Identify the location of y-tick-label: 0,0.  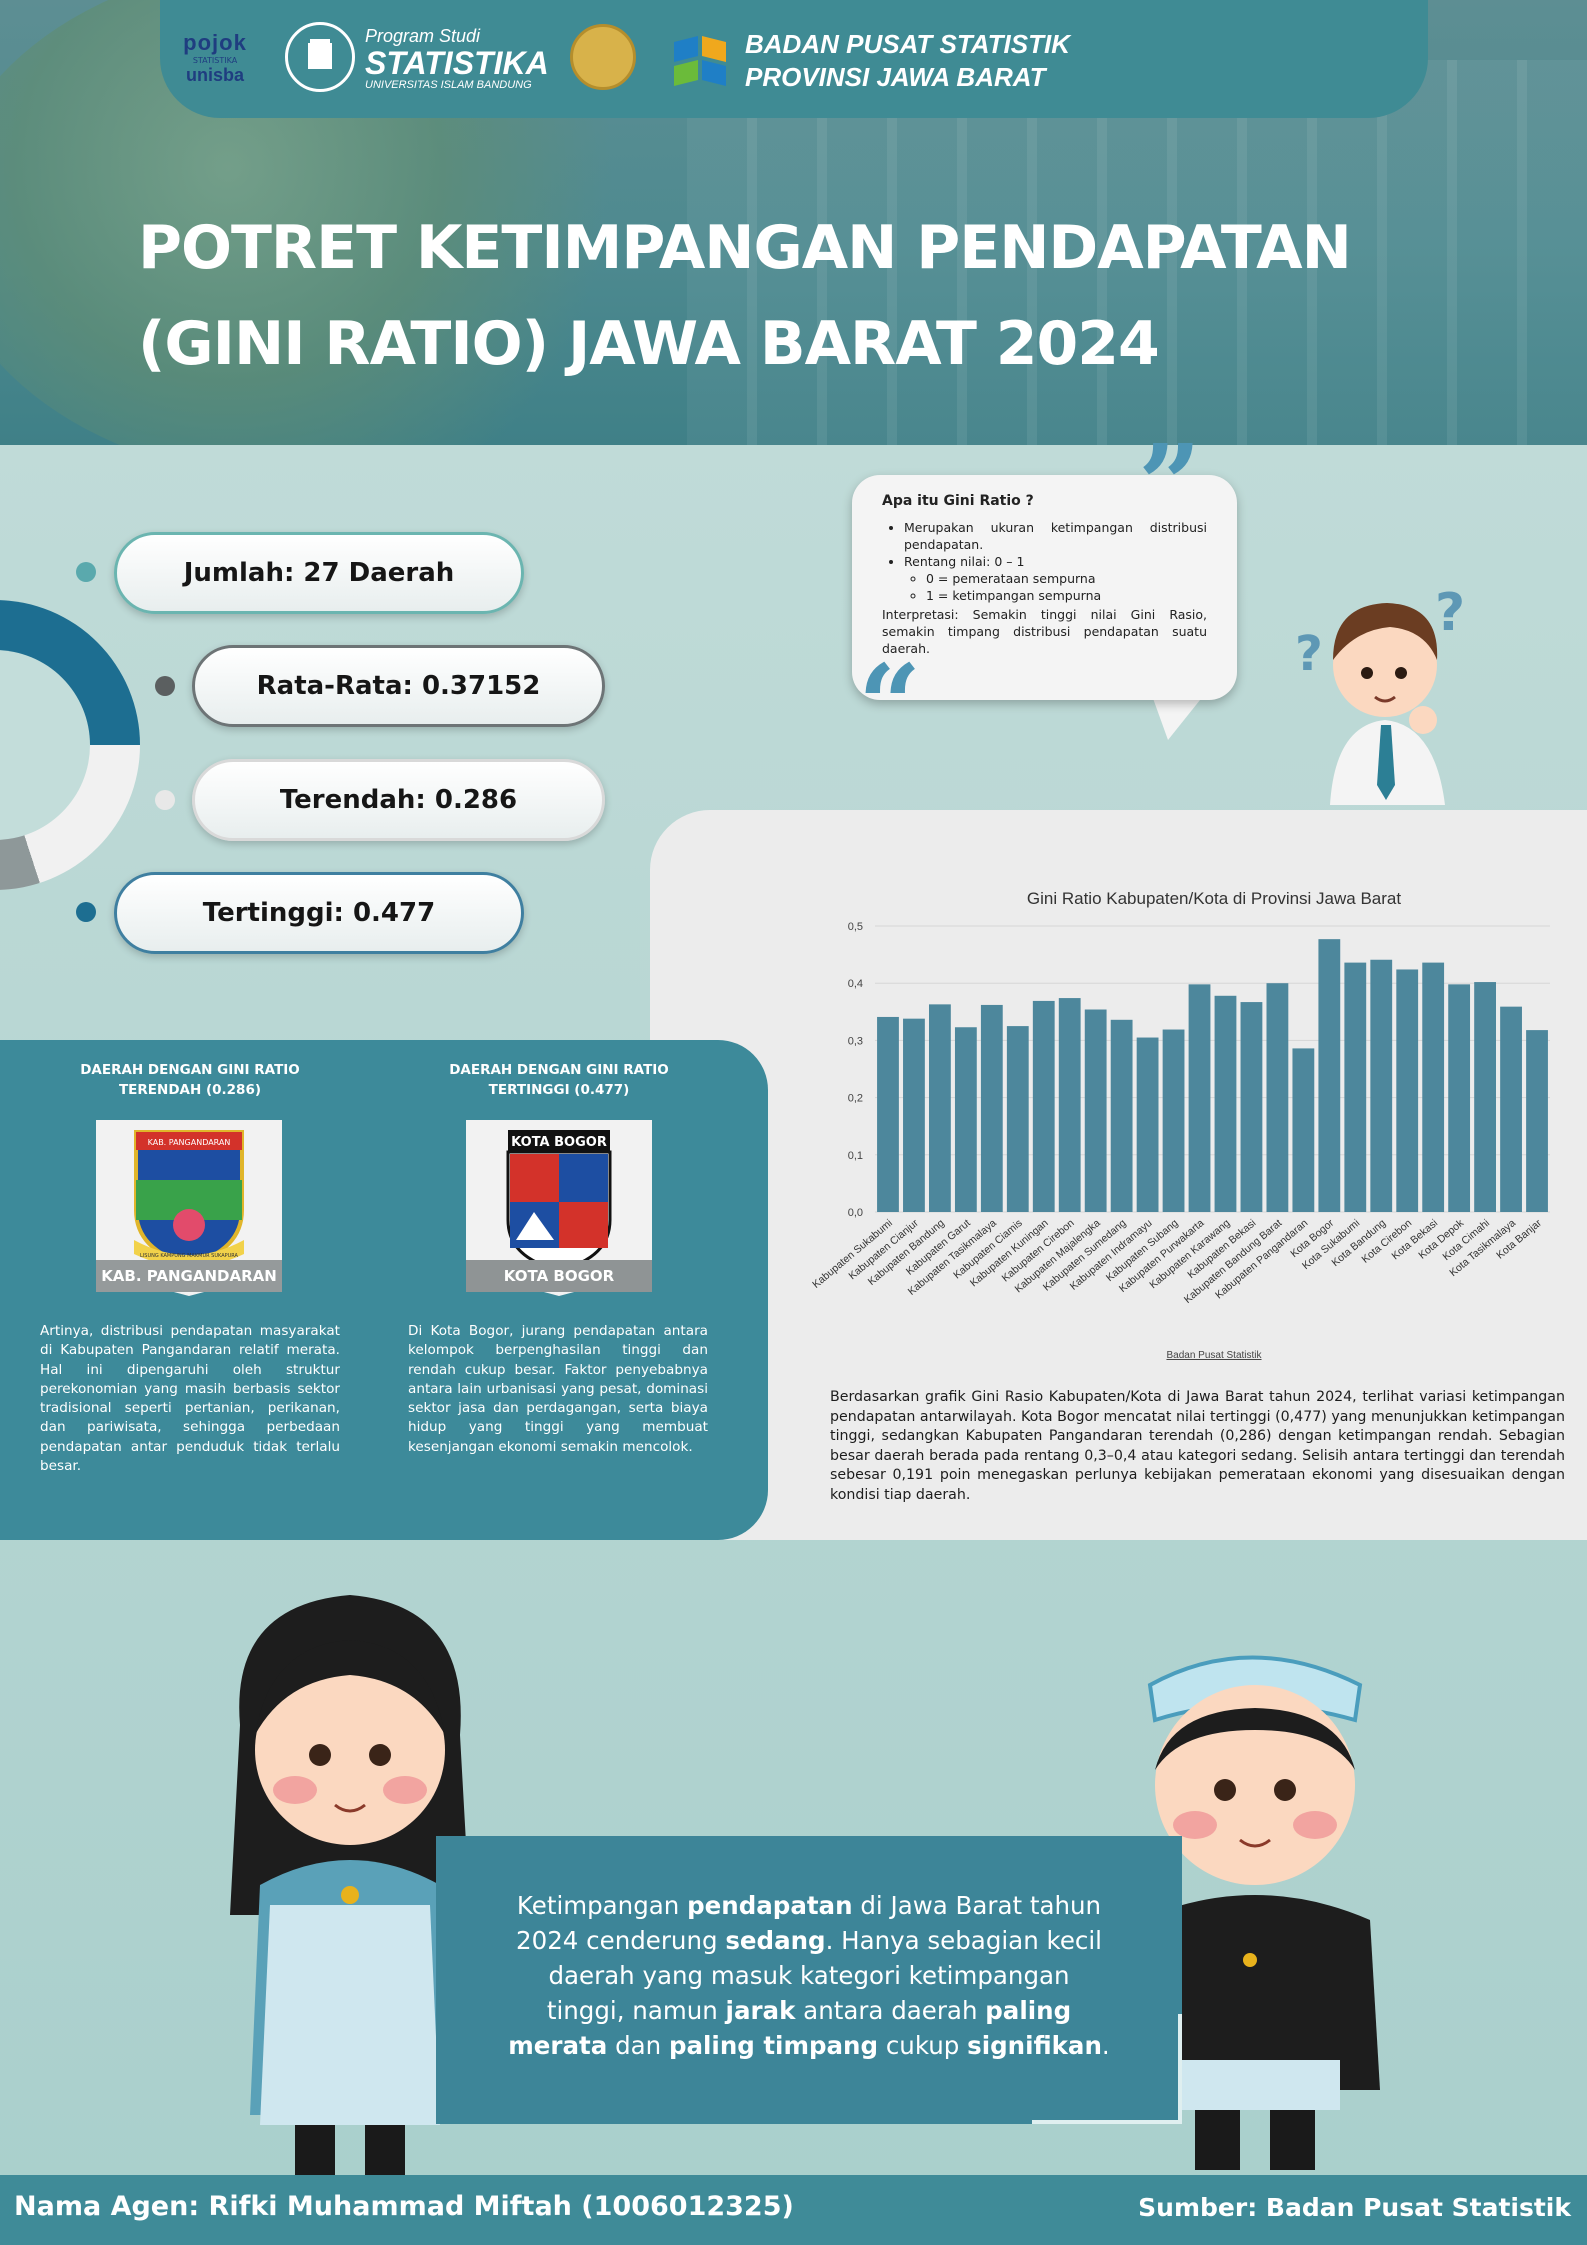
(855, 1213).